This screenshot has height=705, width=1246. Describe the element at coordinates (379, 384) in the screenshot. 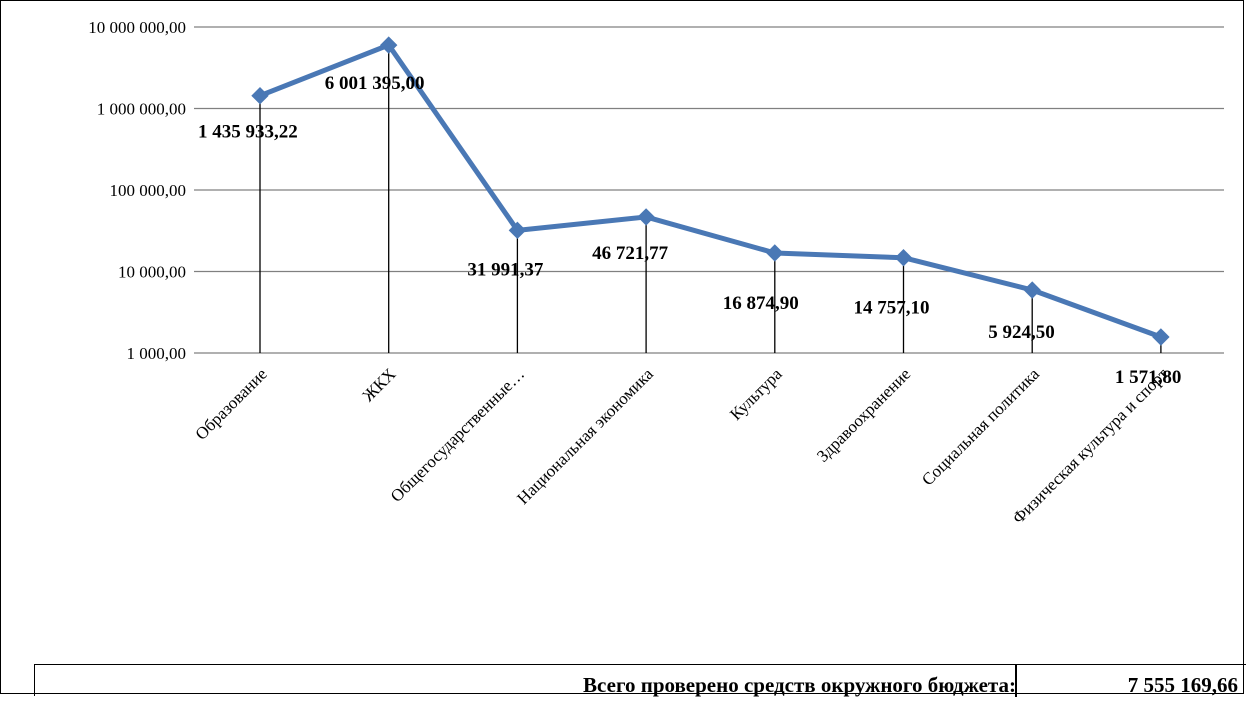

I see `x-tick-label: ЖКХ` at that location.